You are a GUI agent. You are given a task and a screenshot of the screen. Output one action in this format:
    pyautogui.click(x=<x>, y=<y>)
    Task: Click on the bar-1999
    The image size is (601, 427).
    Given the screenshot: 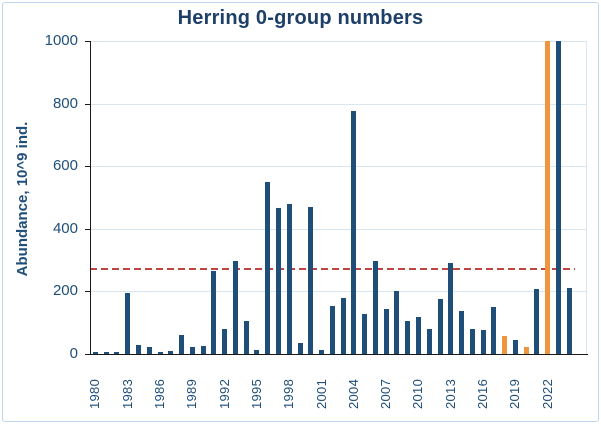 What is the action you would take?
    pyautogui.click(x=300, y=348)
    